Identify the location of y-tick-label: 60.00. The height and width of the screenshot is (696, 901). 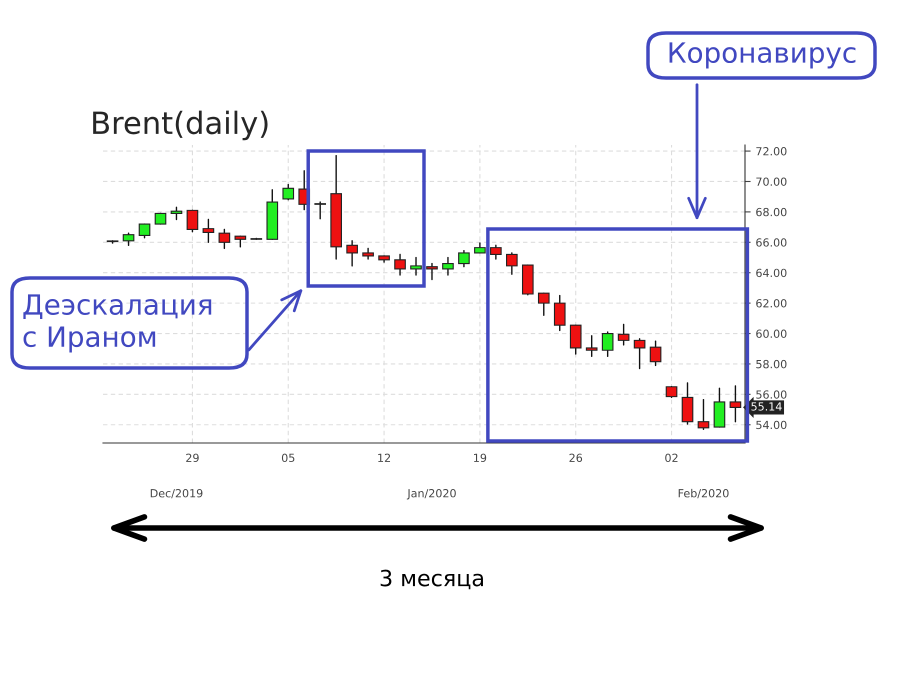
(771, 334).